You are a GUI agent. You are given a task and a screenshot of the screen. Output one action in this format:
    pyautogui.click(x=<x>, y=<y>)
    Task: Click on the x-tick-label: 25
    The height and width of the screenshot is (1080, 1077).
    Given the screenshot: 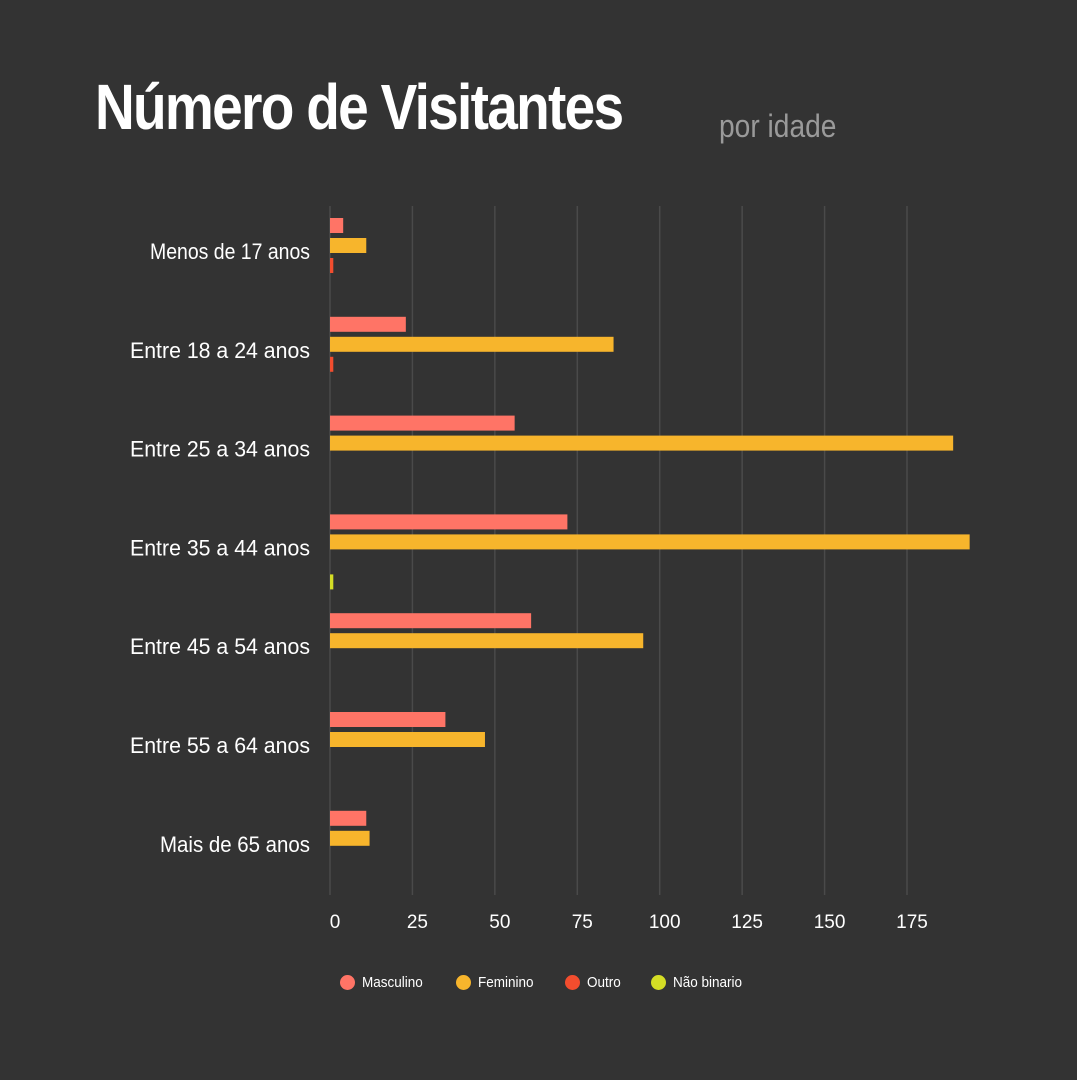 What is the action you would take?
    pyautogui.click(x=417, y=922)
    